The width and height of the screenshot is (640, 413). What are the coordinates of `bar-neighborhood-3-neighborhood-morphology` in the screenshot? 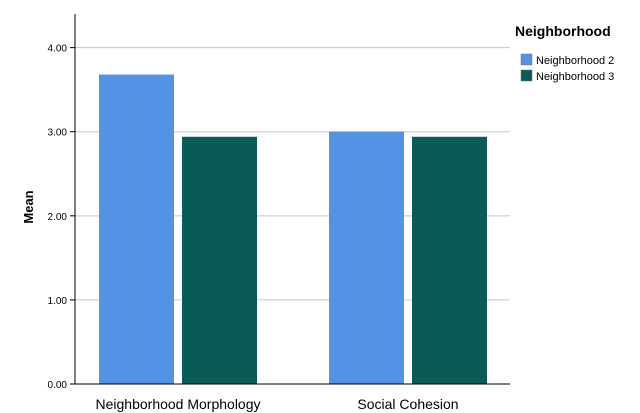 It's located at (219, 260).